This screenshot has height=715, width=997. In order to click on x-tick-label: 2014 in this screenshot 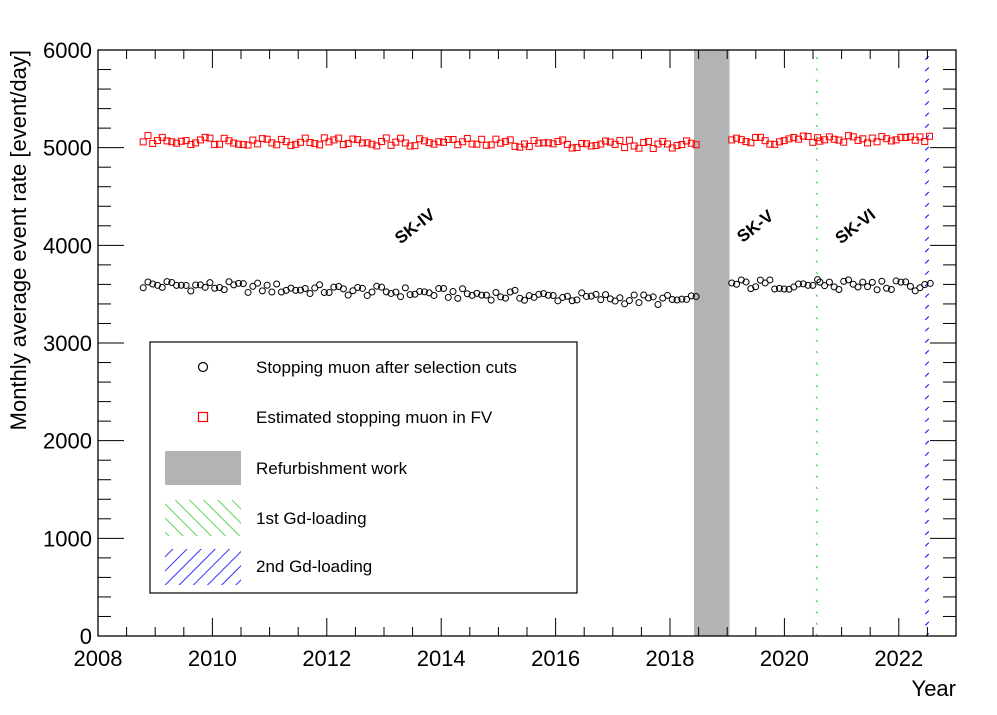, I will do `click(441, 658)`.